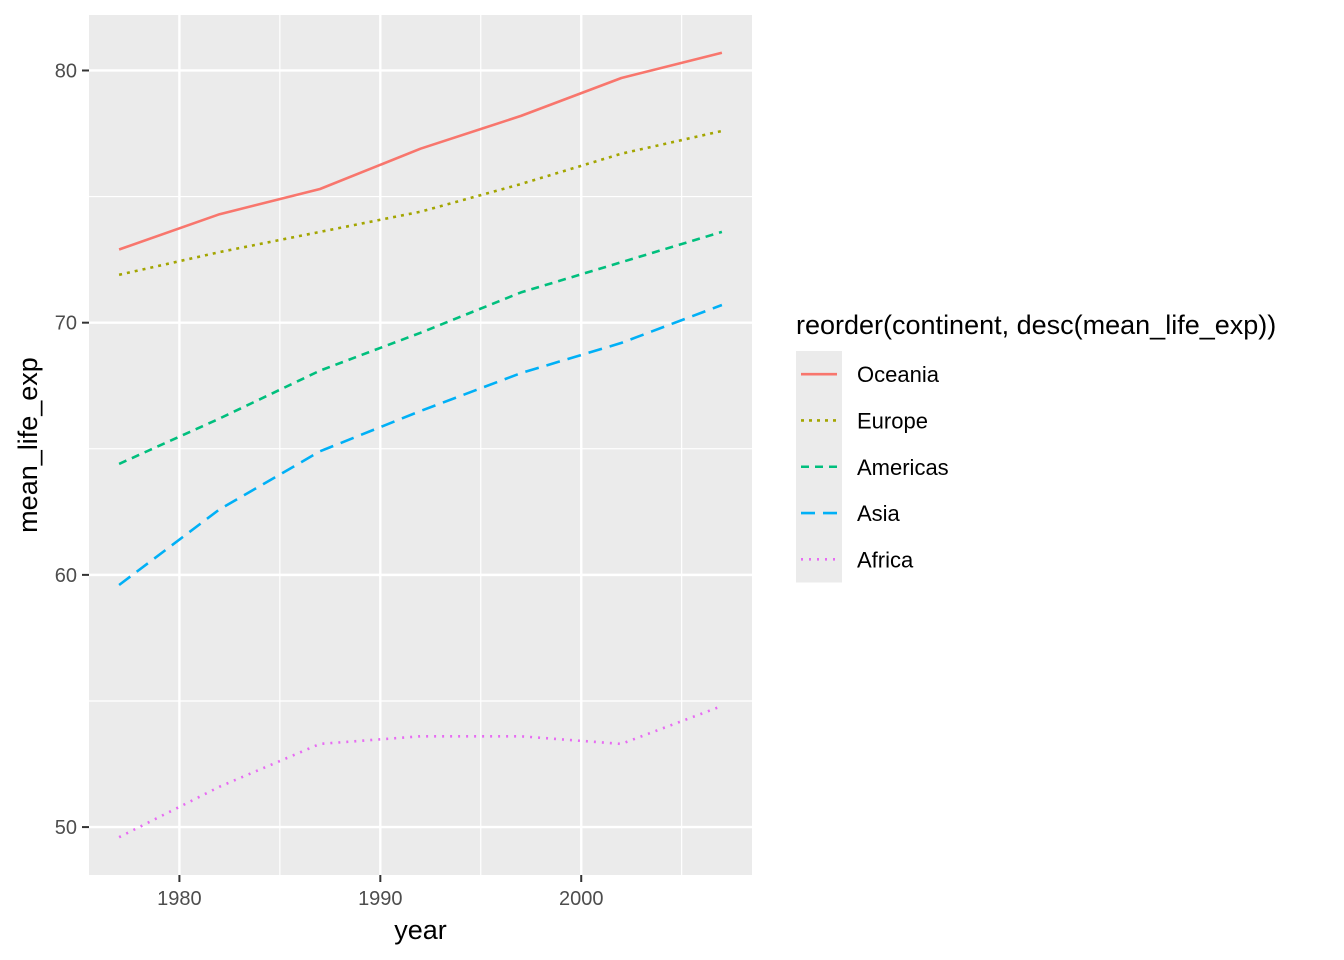 This screenshot has height=960, width=1344. Describe the element at coordinates (420, 930) in the screenshot. I see `x-axis-title: year` at that location.